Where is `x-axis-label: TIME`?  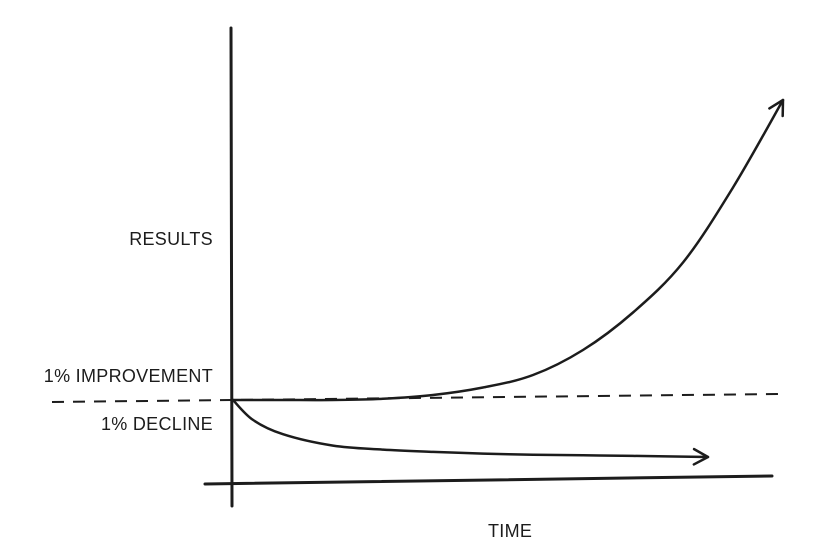 x-axis-label: TIME is located at coordinates (510, 531).